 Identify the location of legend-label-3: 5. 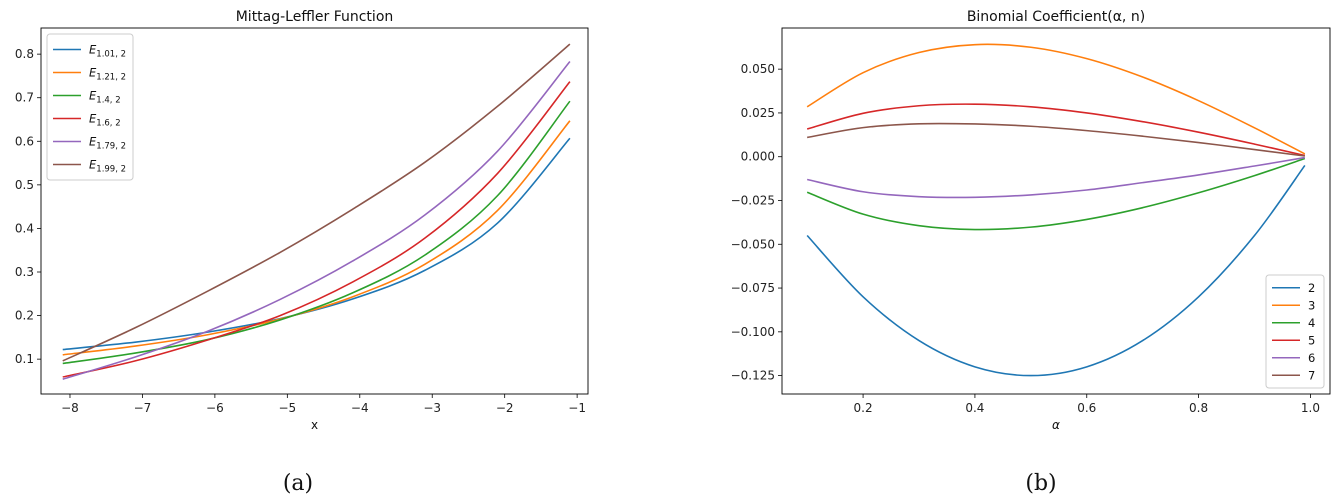
(1311, 340).